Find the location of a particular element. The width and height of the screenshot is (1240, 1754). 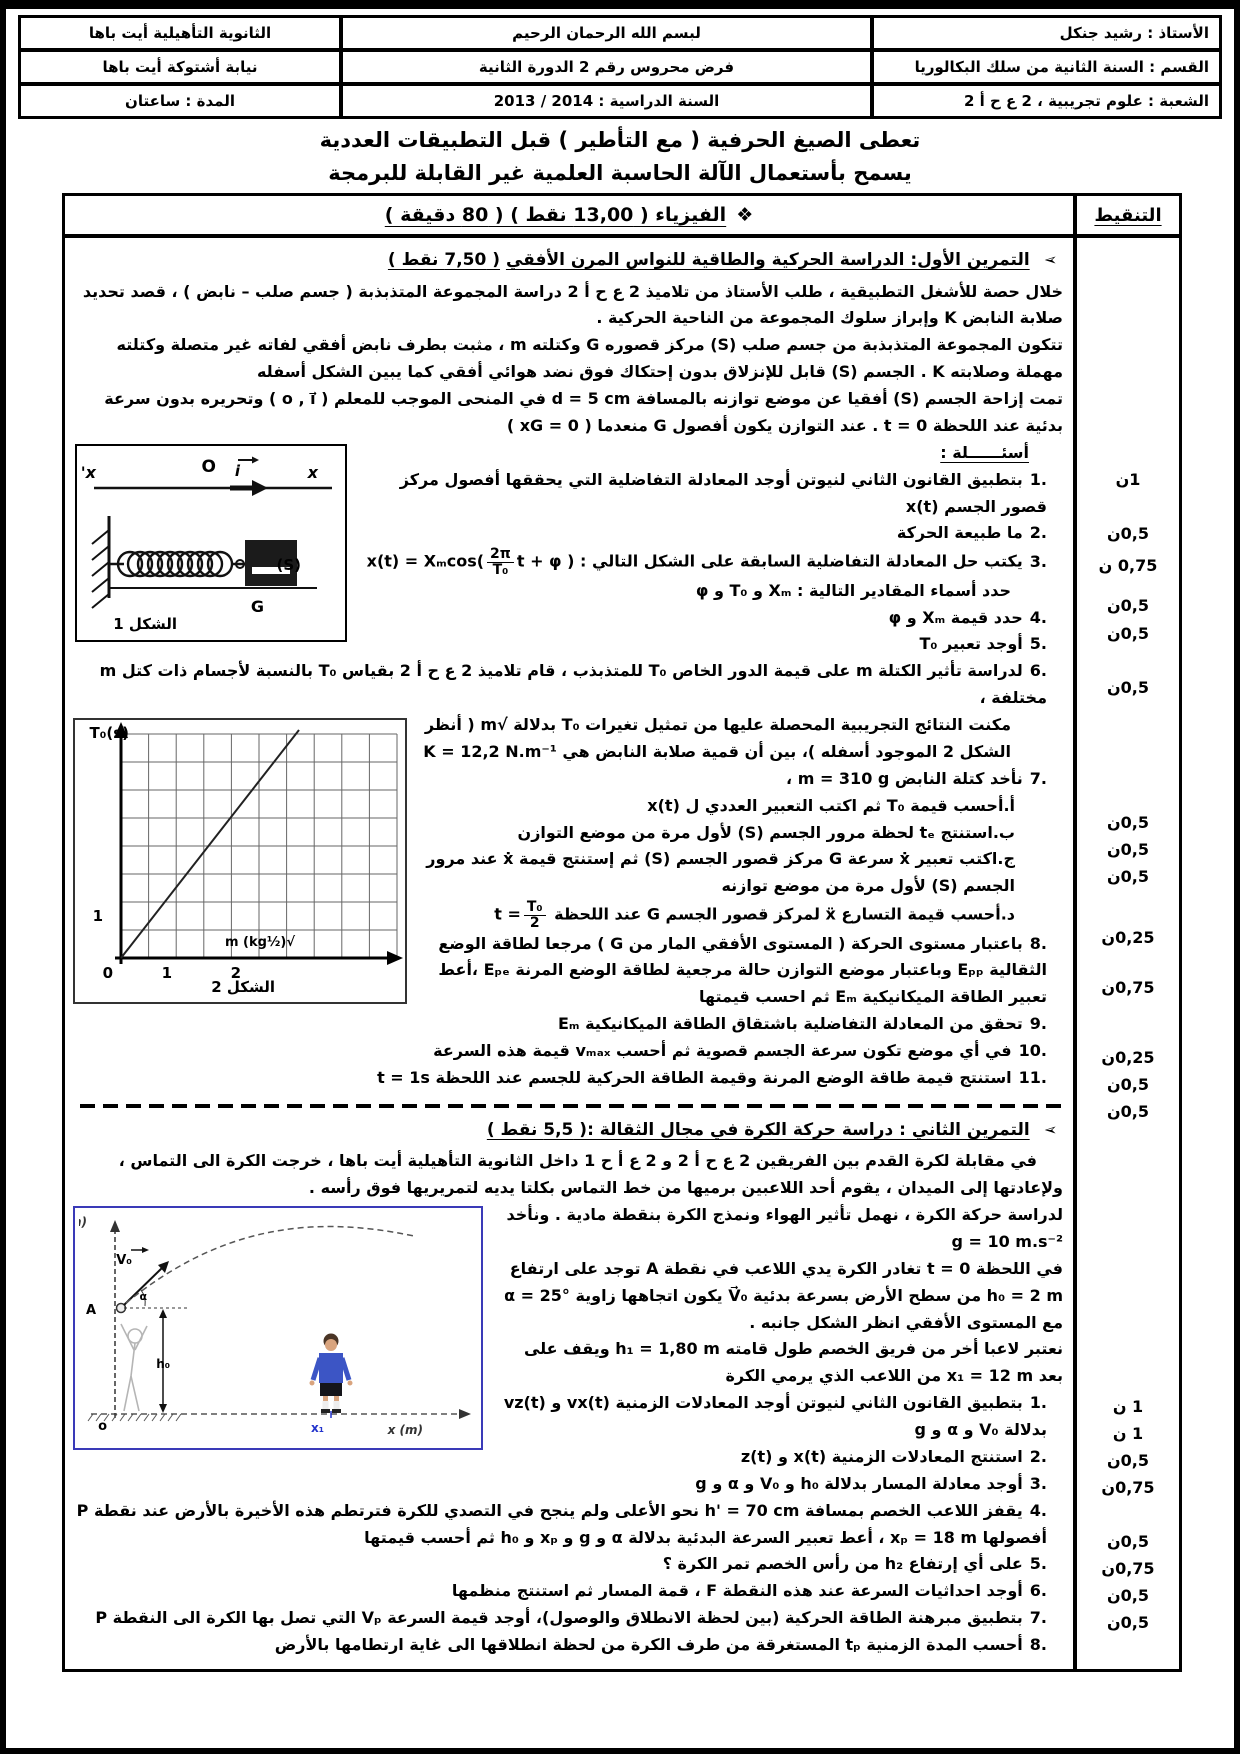

x-tick-2: 2 is located at coordinates (236, 973).